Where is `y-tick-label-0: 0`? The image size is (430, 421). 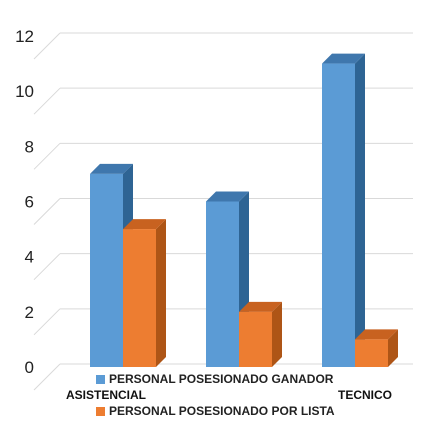 y-tick-label-0: 0 is located at coordinates (29, 367).